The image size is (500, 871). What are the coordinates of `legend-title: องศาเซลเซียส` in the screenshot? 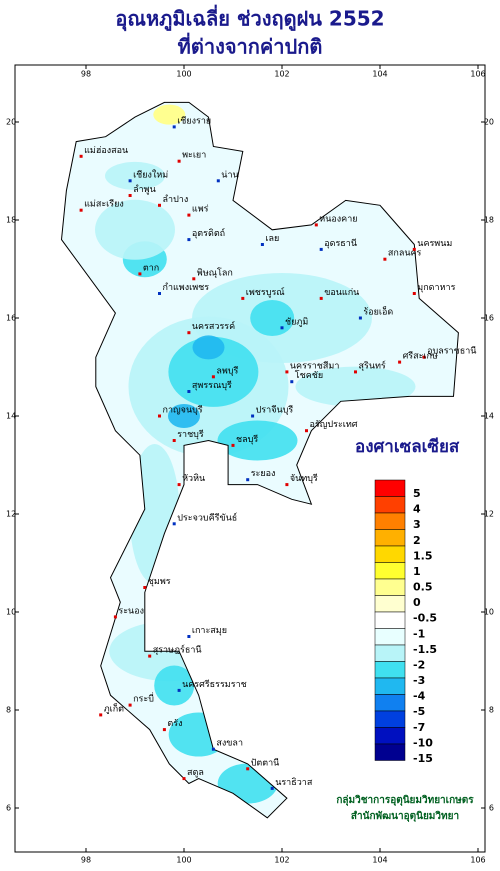 It's located at (407, 446).